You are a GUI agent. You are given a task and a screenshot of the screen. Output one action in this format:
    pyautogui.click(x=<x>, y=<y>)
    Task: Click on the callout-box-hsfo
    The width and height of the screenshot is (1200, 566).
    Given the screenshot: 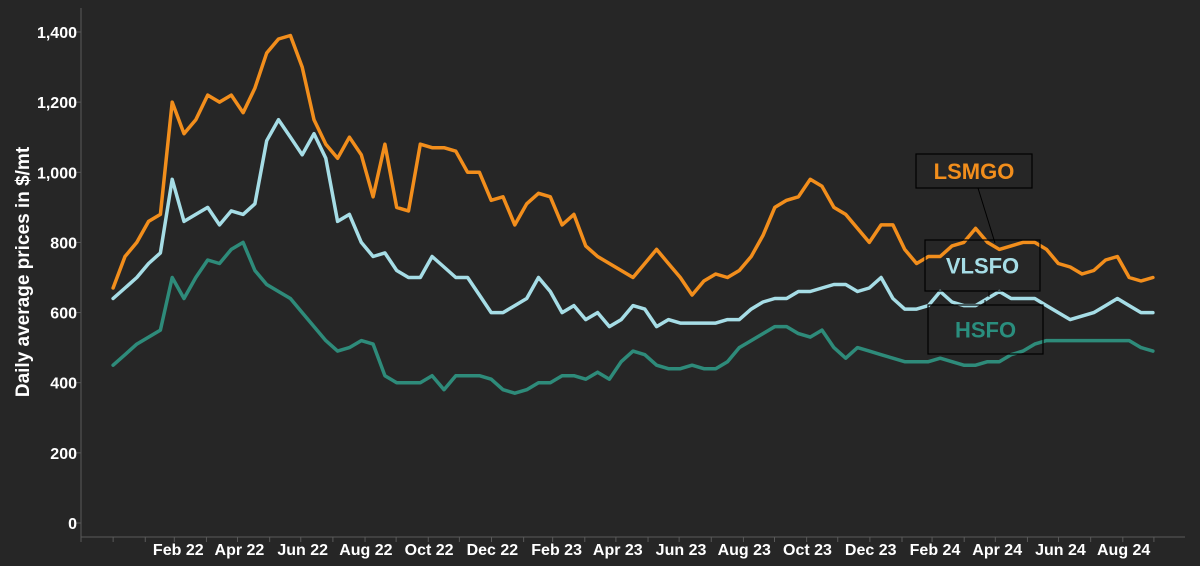 What is the action you would take?
    pyautogui.click(x=985, y=329)
    